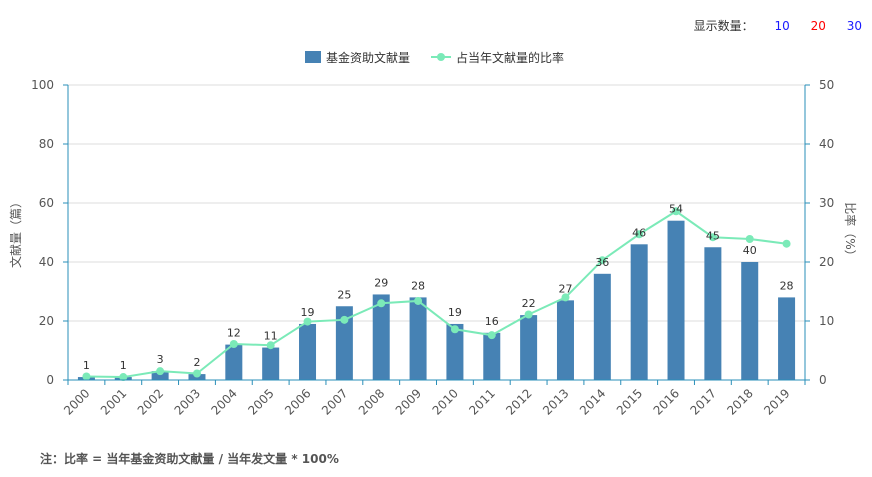 This screenshot has width=872, height=477. I want to click on x-tick-label: 2000, so click(76, 401).